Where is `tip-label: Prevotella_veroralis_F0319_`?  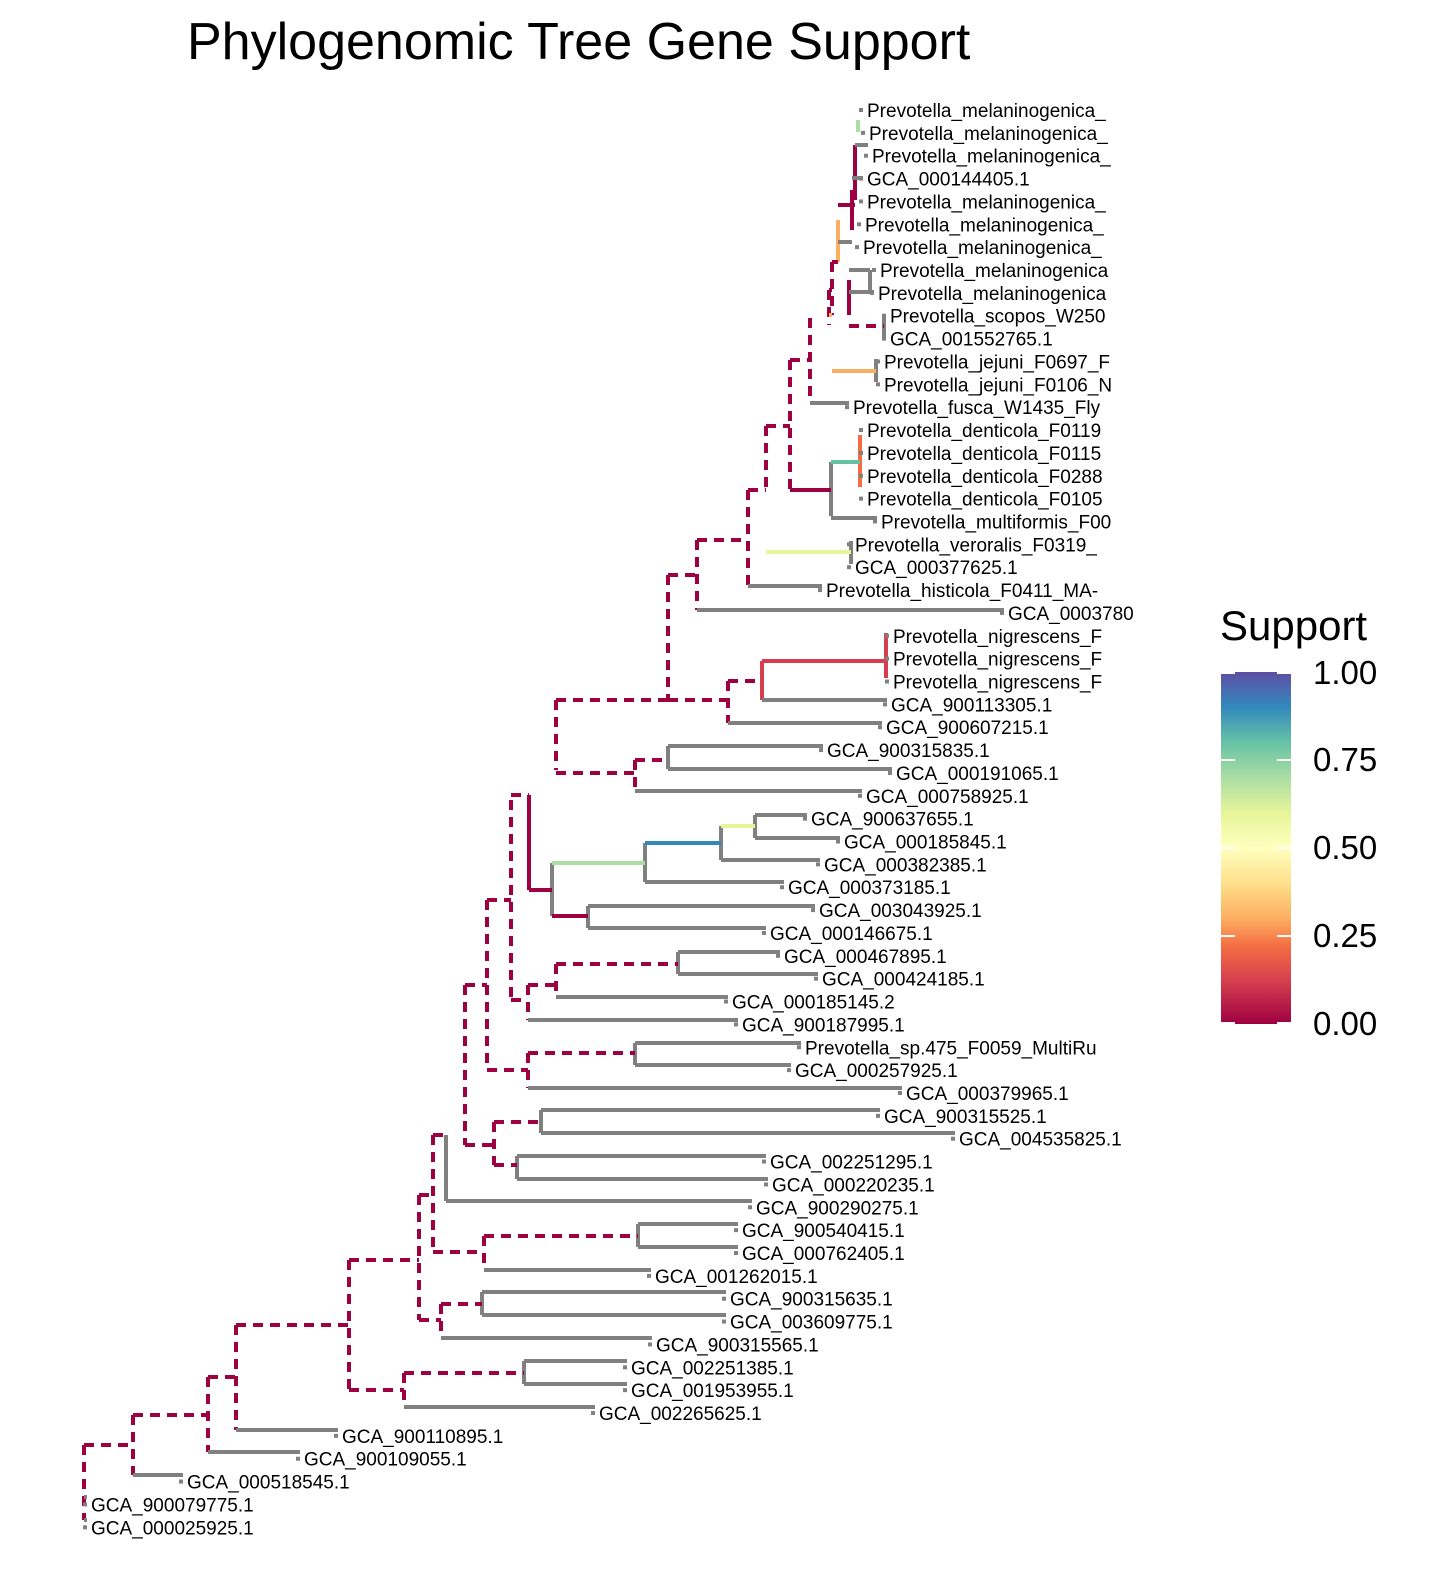
tip-label: Prevotella_veroralis_F0319_ is located at coordinates (976, 545).